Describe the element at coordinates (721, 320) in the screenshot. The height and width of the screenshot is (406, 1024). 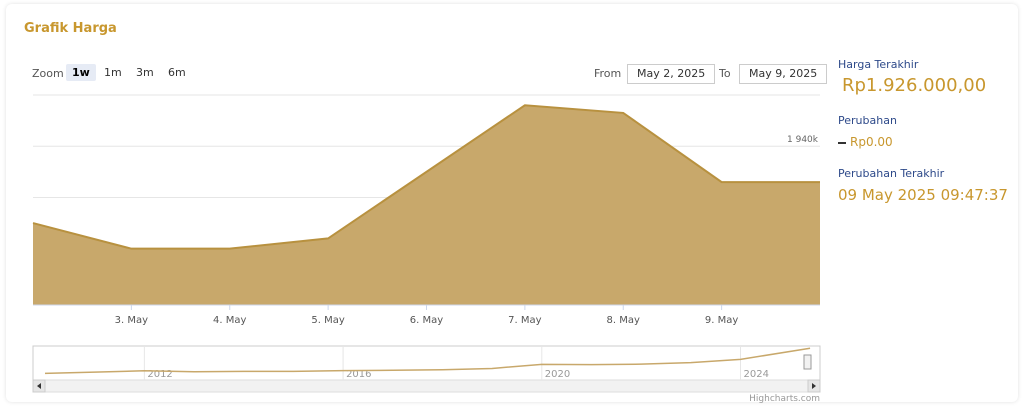
I see `x-tick-label: 9. May` at that location.